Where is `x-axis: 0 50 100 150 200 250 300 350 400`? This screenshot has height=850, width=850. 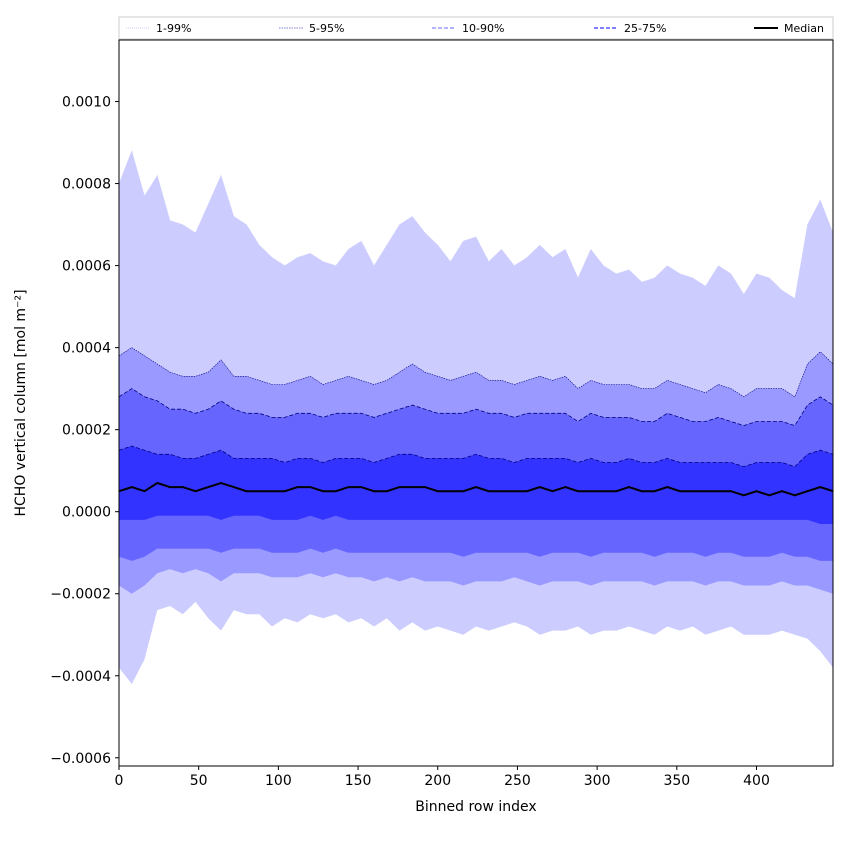 x-axis: 0 50 100 150 200 250 300 350 400 is located at coordinates (442, 777).